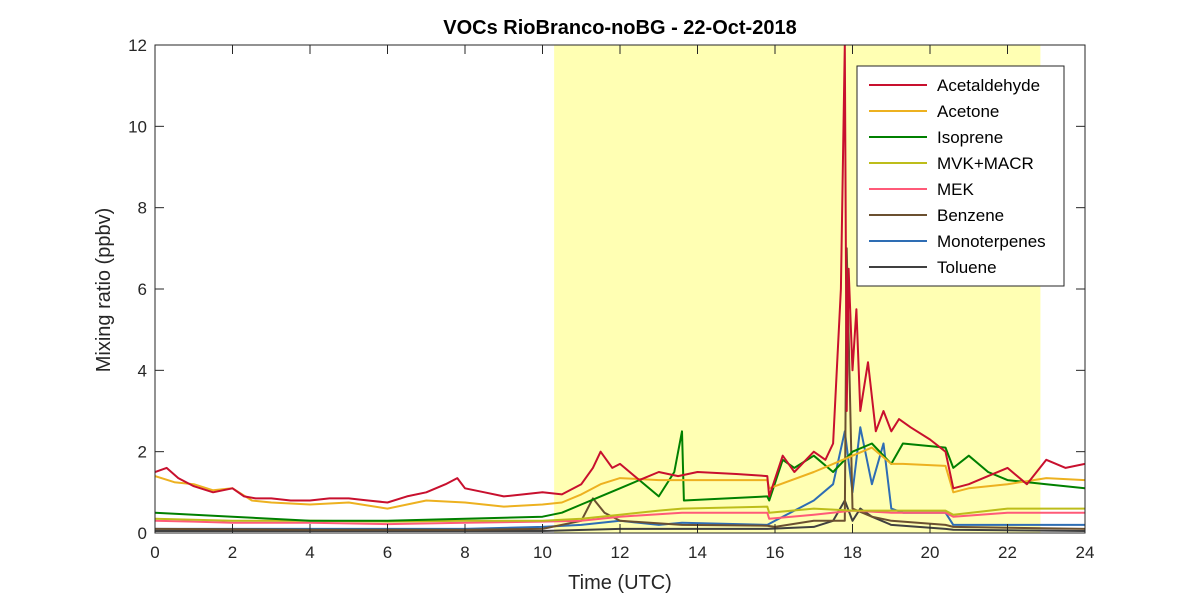 The width and height of the screenshot is (1200, 600). I want to click on series-line-acetone, so click(620, 478).